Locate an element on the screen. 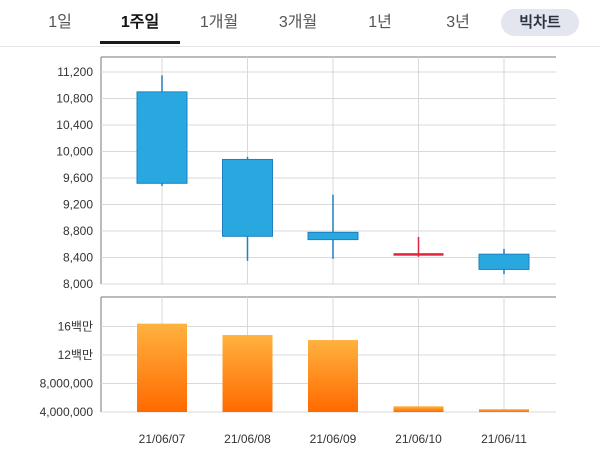 Image resolution: width=600 pixels, height=476 pixels. volume-tick-label: 4,000,000 is located at coordinates (67, 412).